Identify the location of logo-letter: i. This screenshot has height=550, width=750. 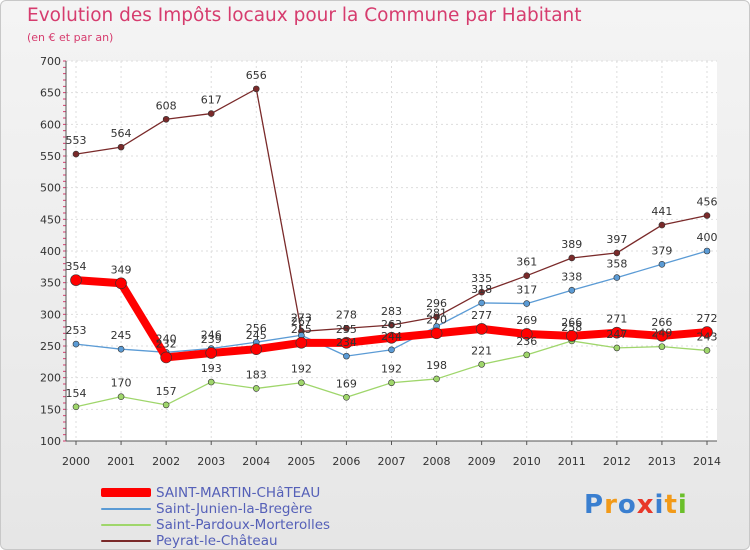
(682, 505).